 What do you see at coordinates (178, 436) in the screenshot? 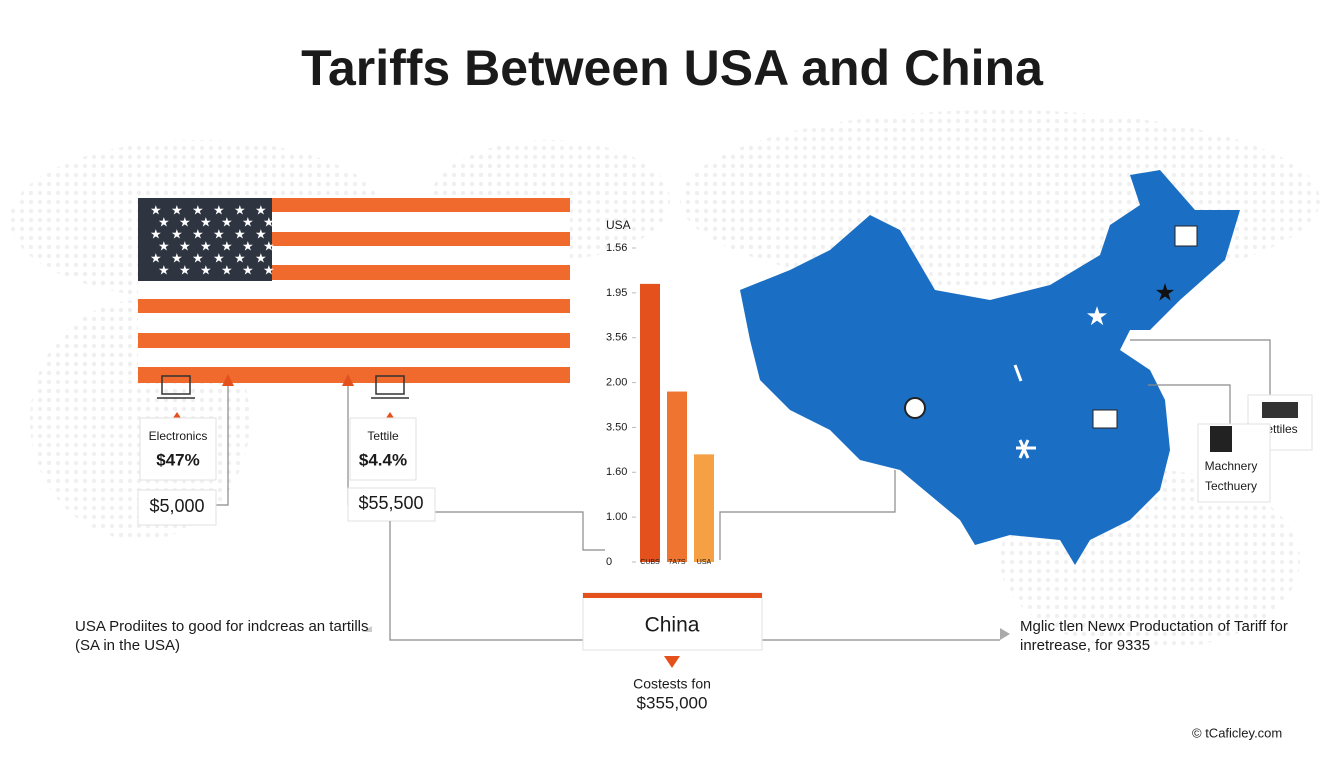
I see `category: Electronics` at bounding box center [178, 436].